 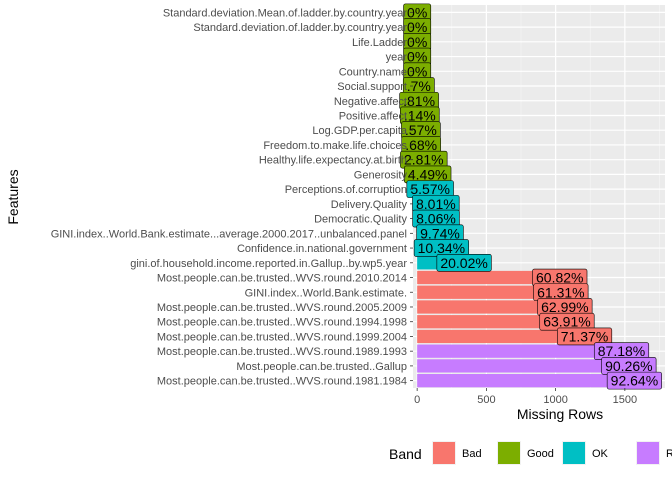 I want to click on legend-title: Band, so click(x=405, y=454).